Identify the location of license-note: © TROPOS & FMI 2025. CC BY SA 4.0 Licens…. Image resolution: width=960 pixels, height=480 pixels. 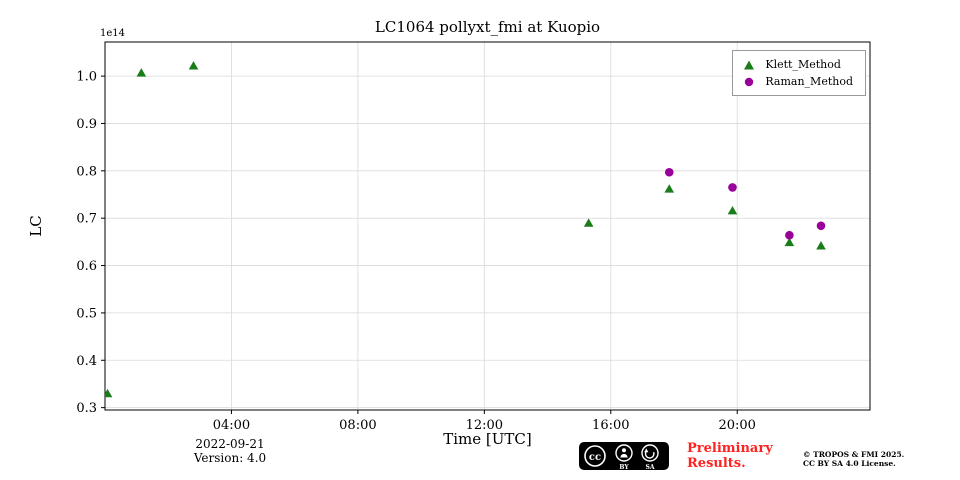
(854, 459).